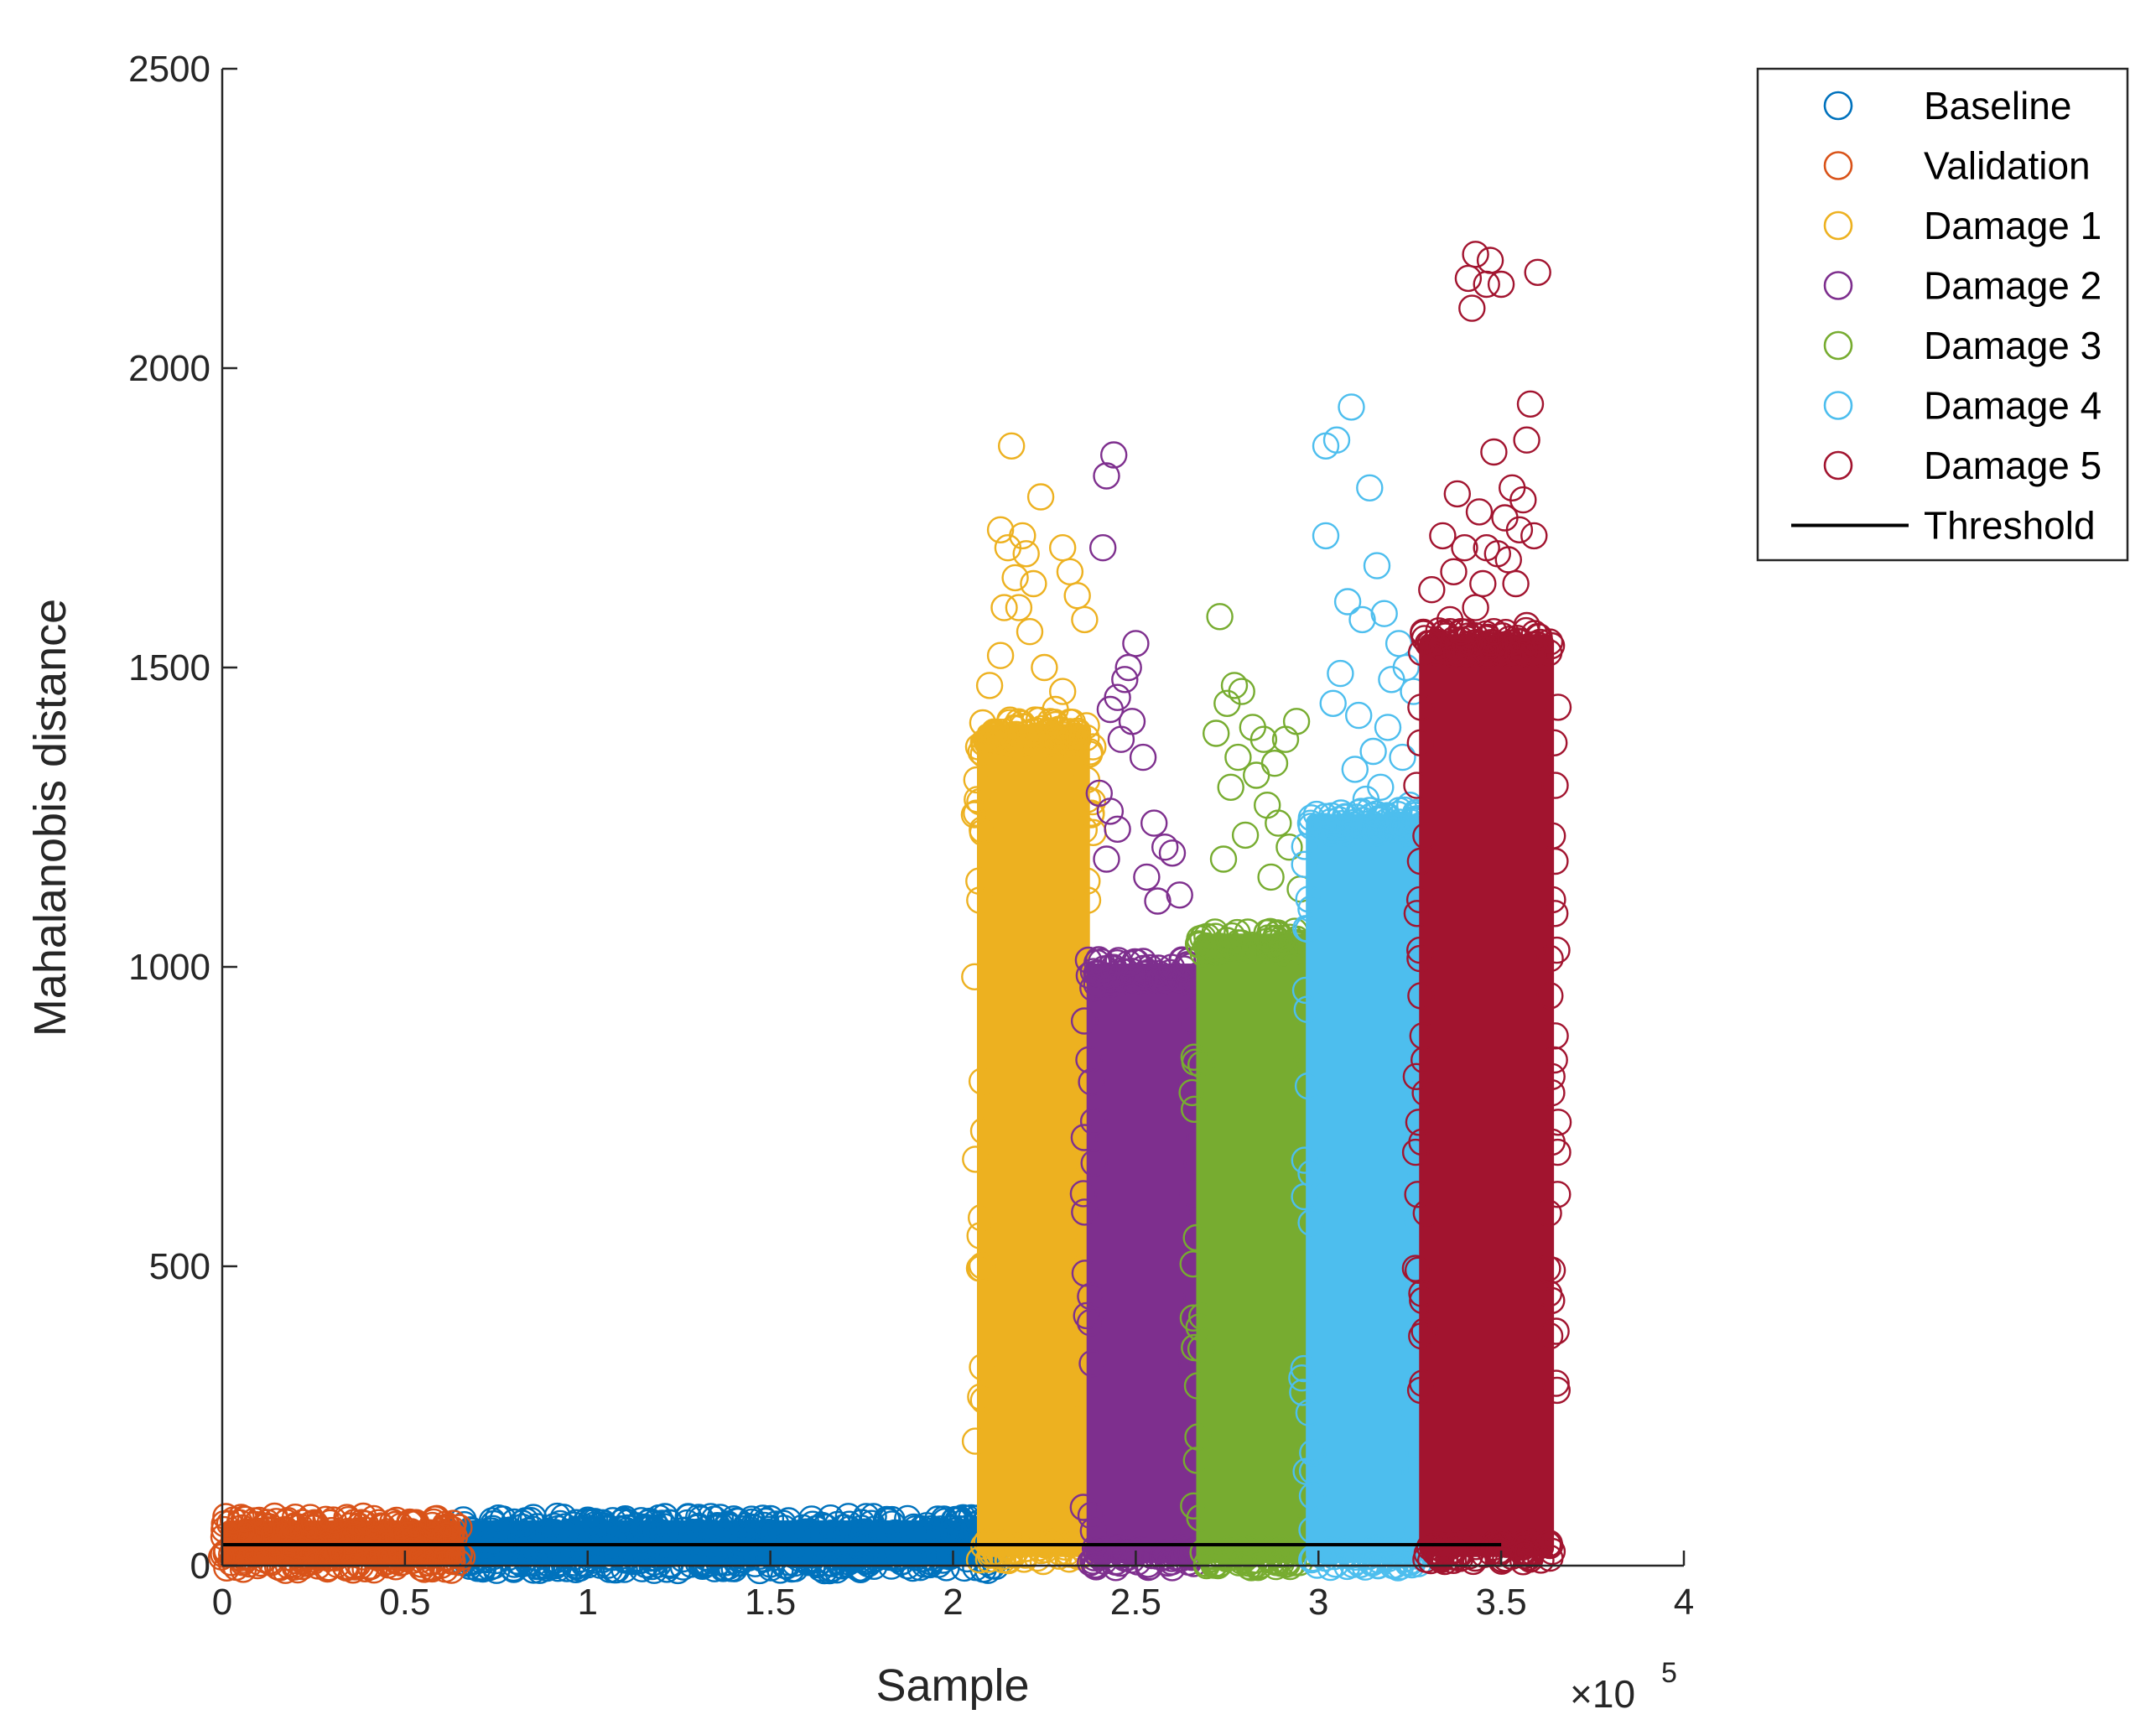 The image size is (2156, 1730). What do you see at coordinates (200, 1566) in the screenshot?
I see `y-tick-label: 0` at bounding box center [200, 1566].